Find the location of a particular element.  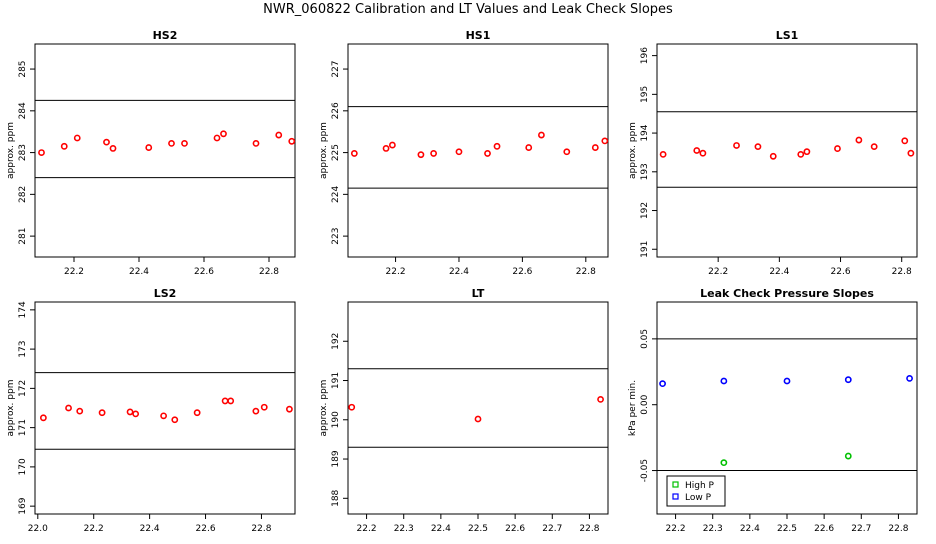

y-tick-label: 0.00 is located at coordinates (645, 404).